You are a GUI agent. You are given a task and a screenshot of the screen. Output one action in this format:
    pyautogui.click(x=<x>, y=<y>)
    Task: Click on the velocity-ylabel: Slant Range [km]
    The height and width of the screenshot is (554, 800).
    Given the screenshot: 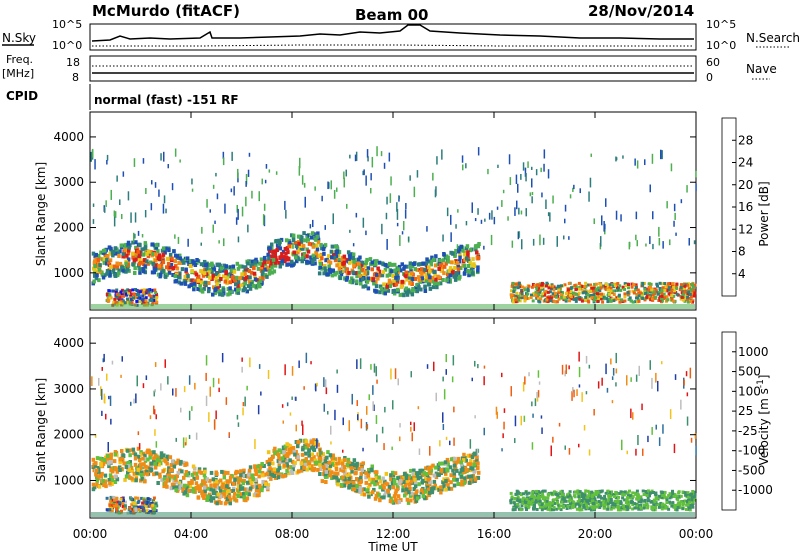 What is the action you would take?
    pyautogui.click(x=41, y=430)
    